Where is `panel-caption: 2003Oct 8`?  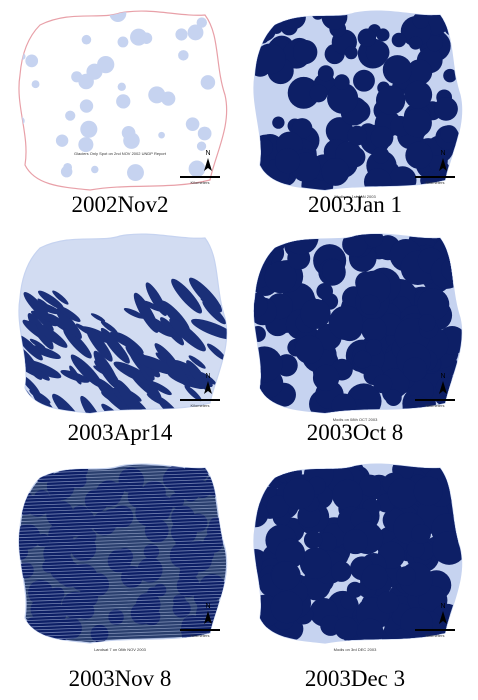
panel-caption: 2003Oct 8 is located at coordinates (355, 432).